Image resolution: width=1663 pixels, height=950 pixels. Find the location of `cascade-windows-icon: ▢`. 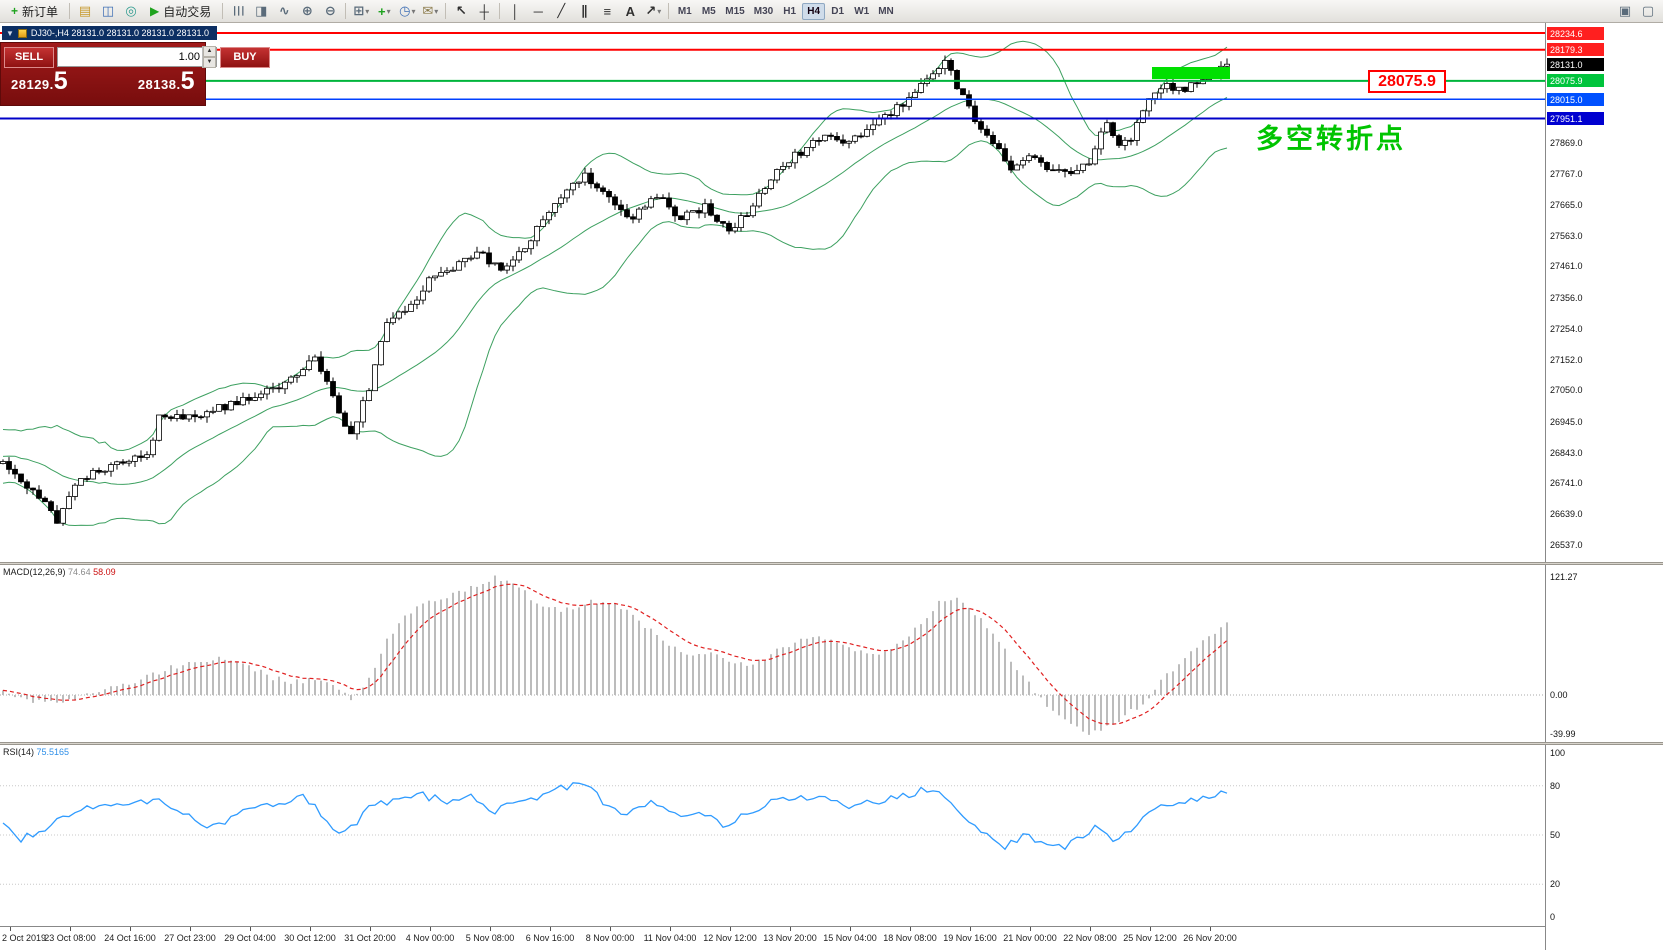

cascade-windows-icon: ▢ is located at coordinates (1648, 10).